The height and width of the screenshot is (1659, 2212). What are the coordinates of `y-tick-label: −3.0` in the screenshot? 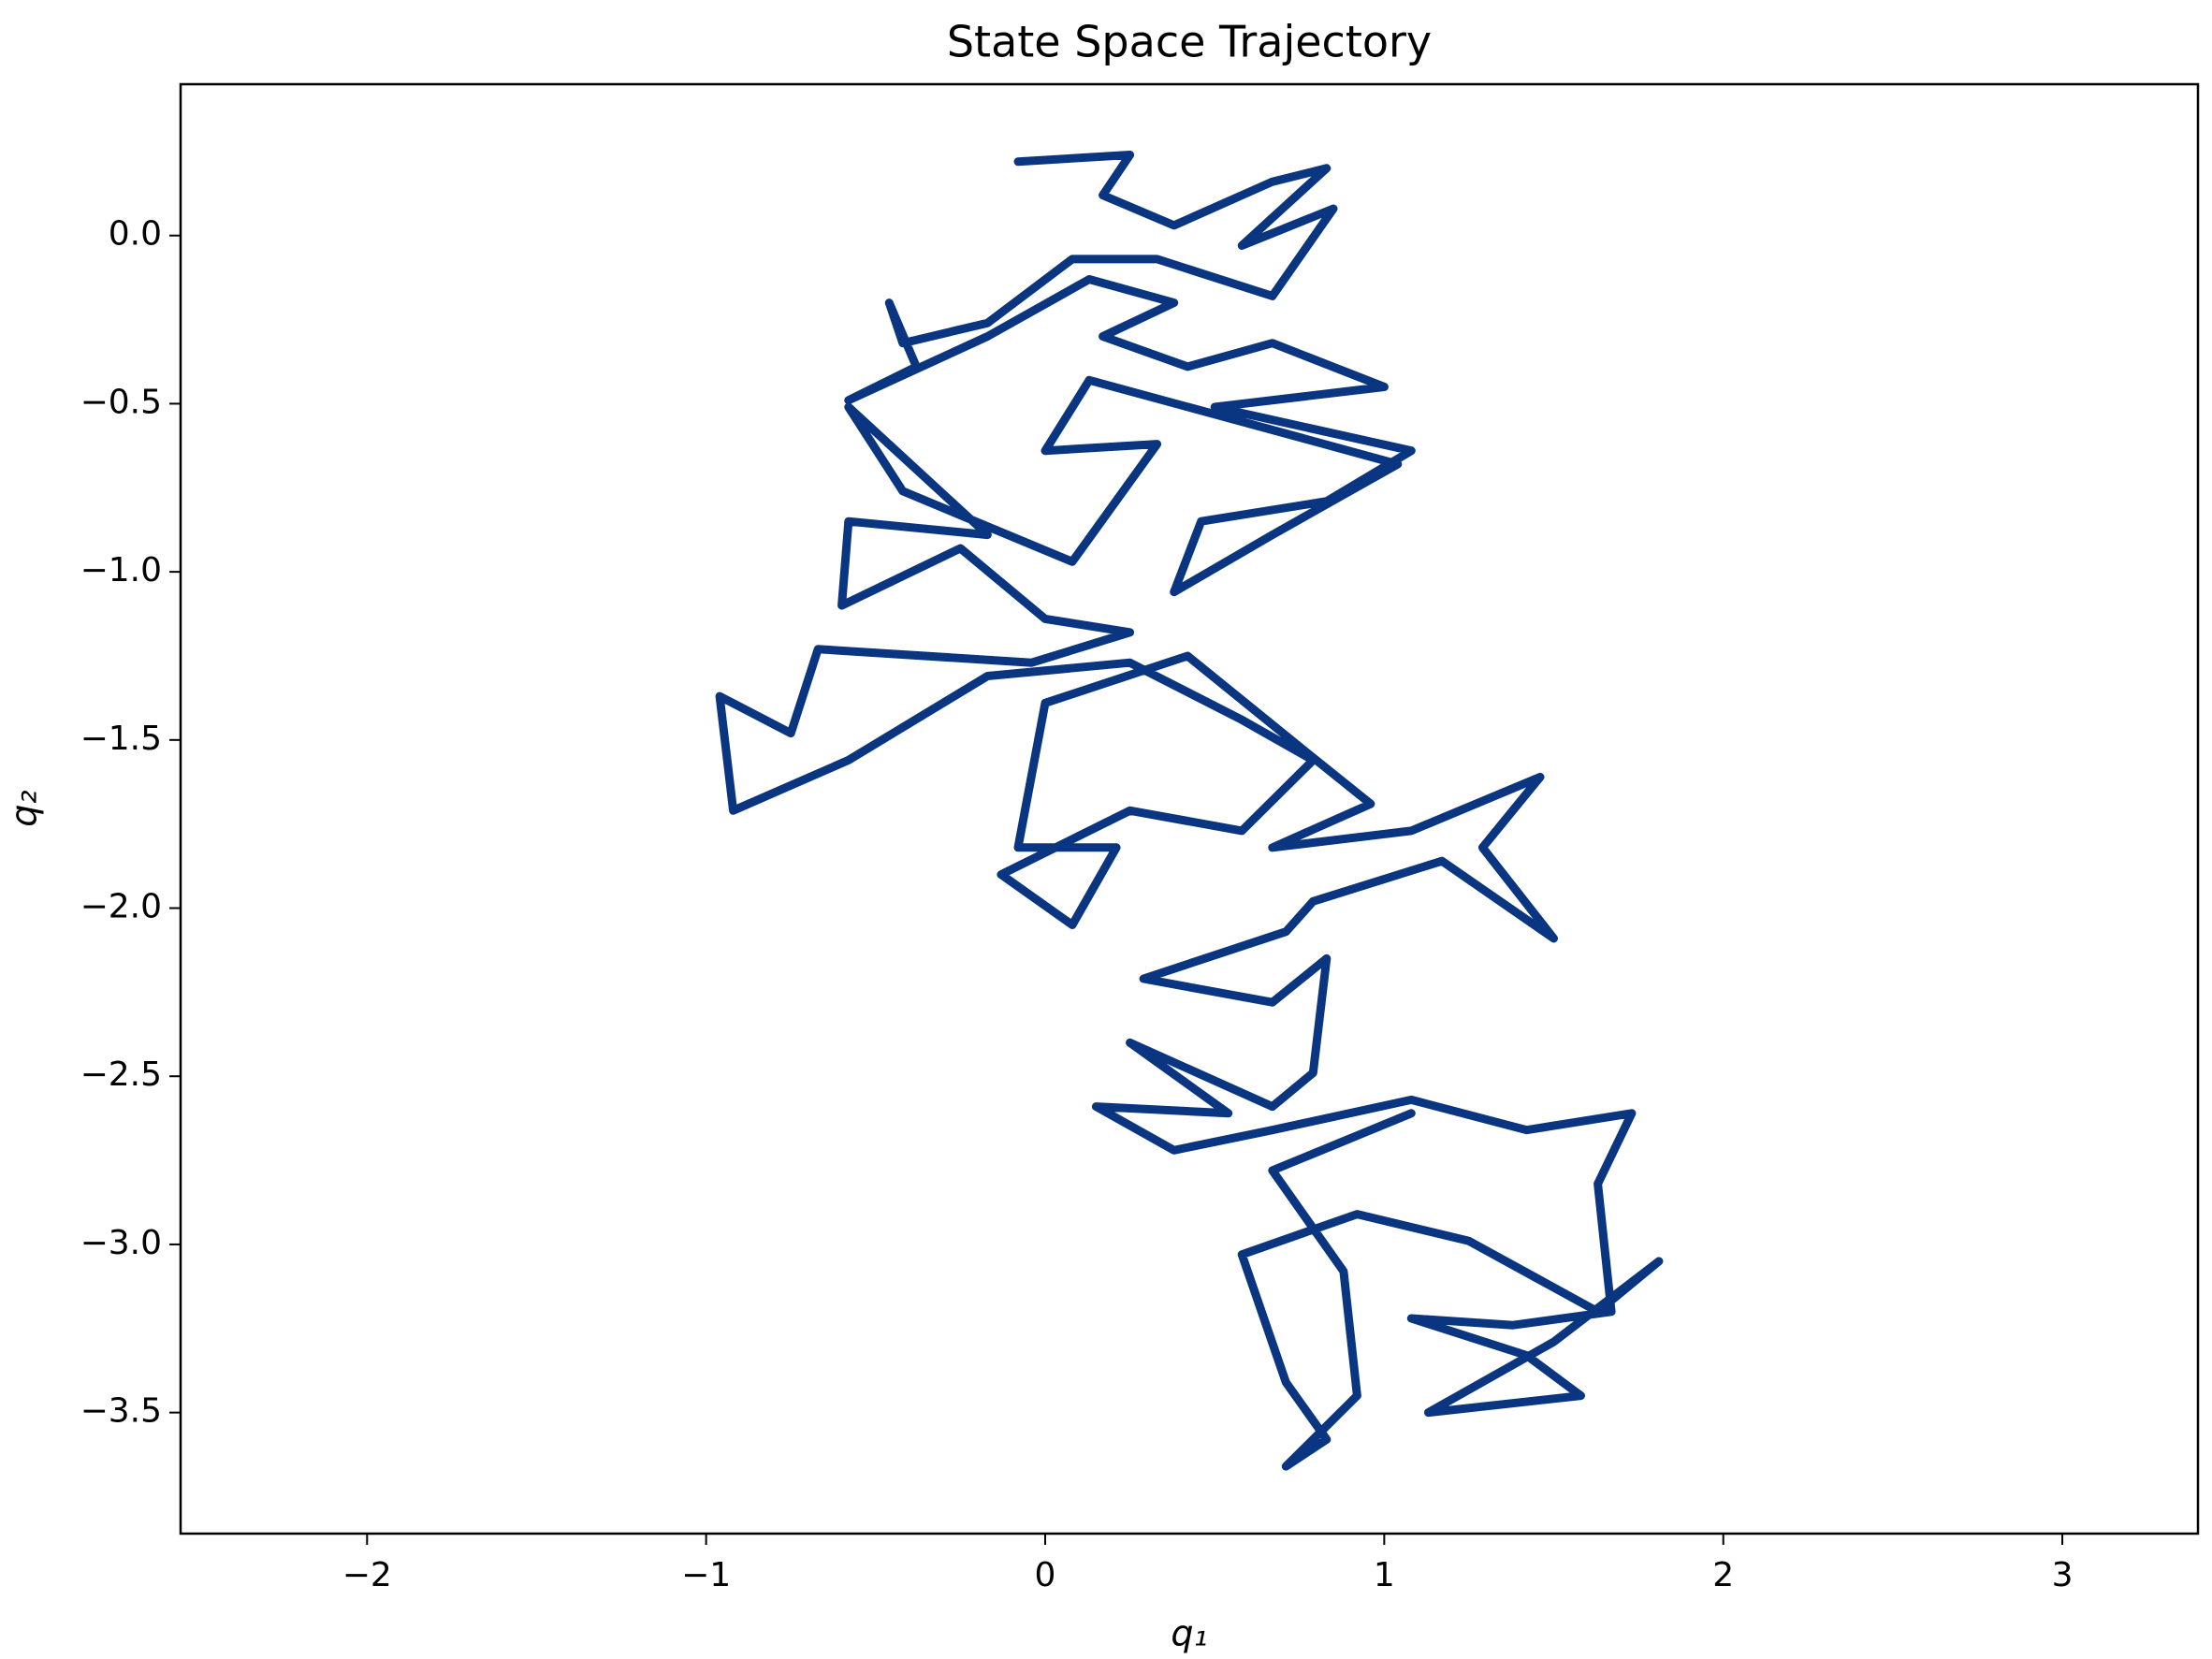 It's located at (121, 1243).